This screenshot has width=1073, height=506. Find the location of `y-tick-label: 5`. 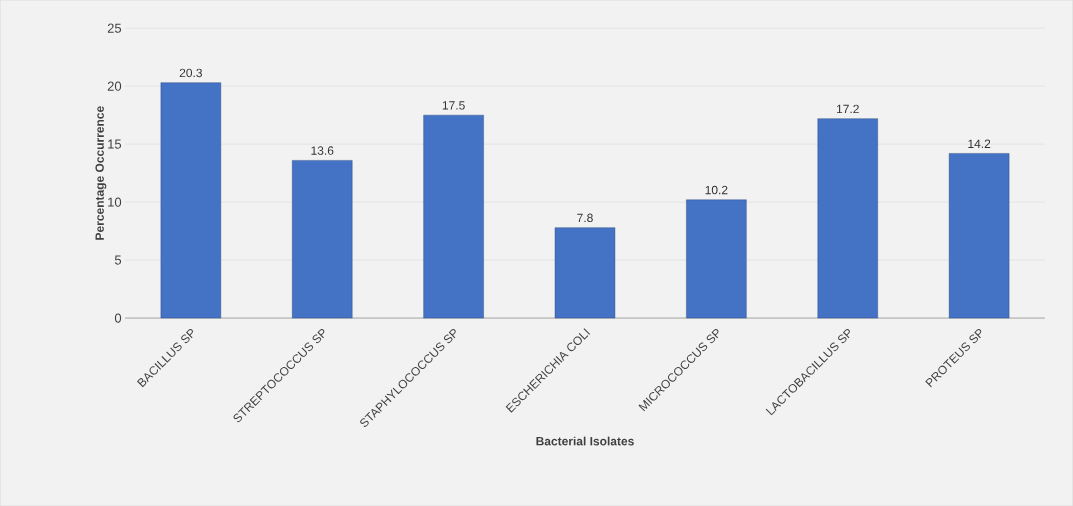

y-tick-label: 5 is located at coordinates (118, 260).